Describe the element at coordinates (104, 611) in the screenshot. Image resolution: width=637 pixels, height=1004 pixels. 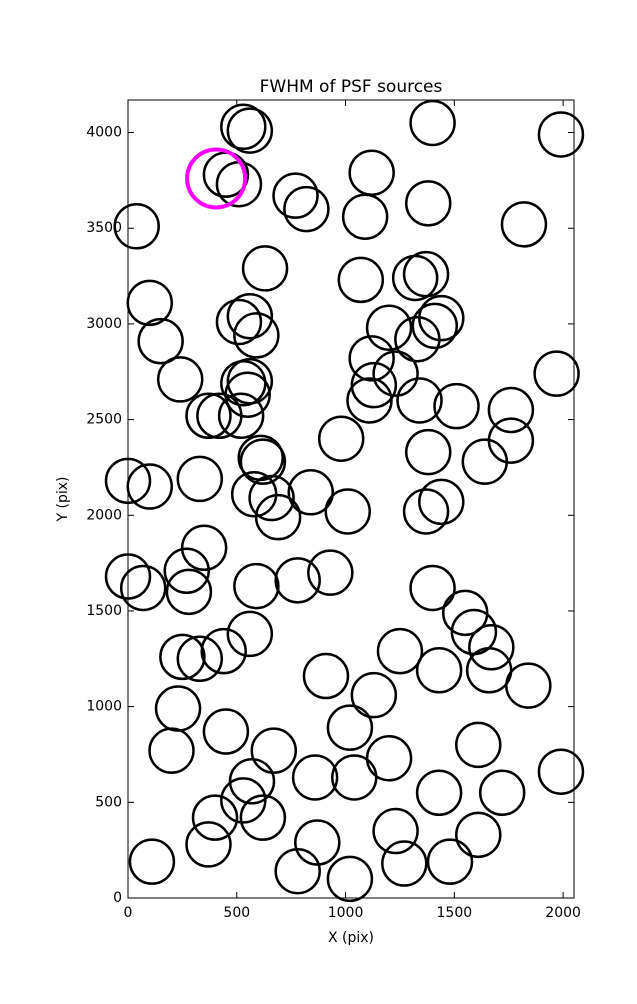
I see `y-tick-label: 1500` at that location.